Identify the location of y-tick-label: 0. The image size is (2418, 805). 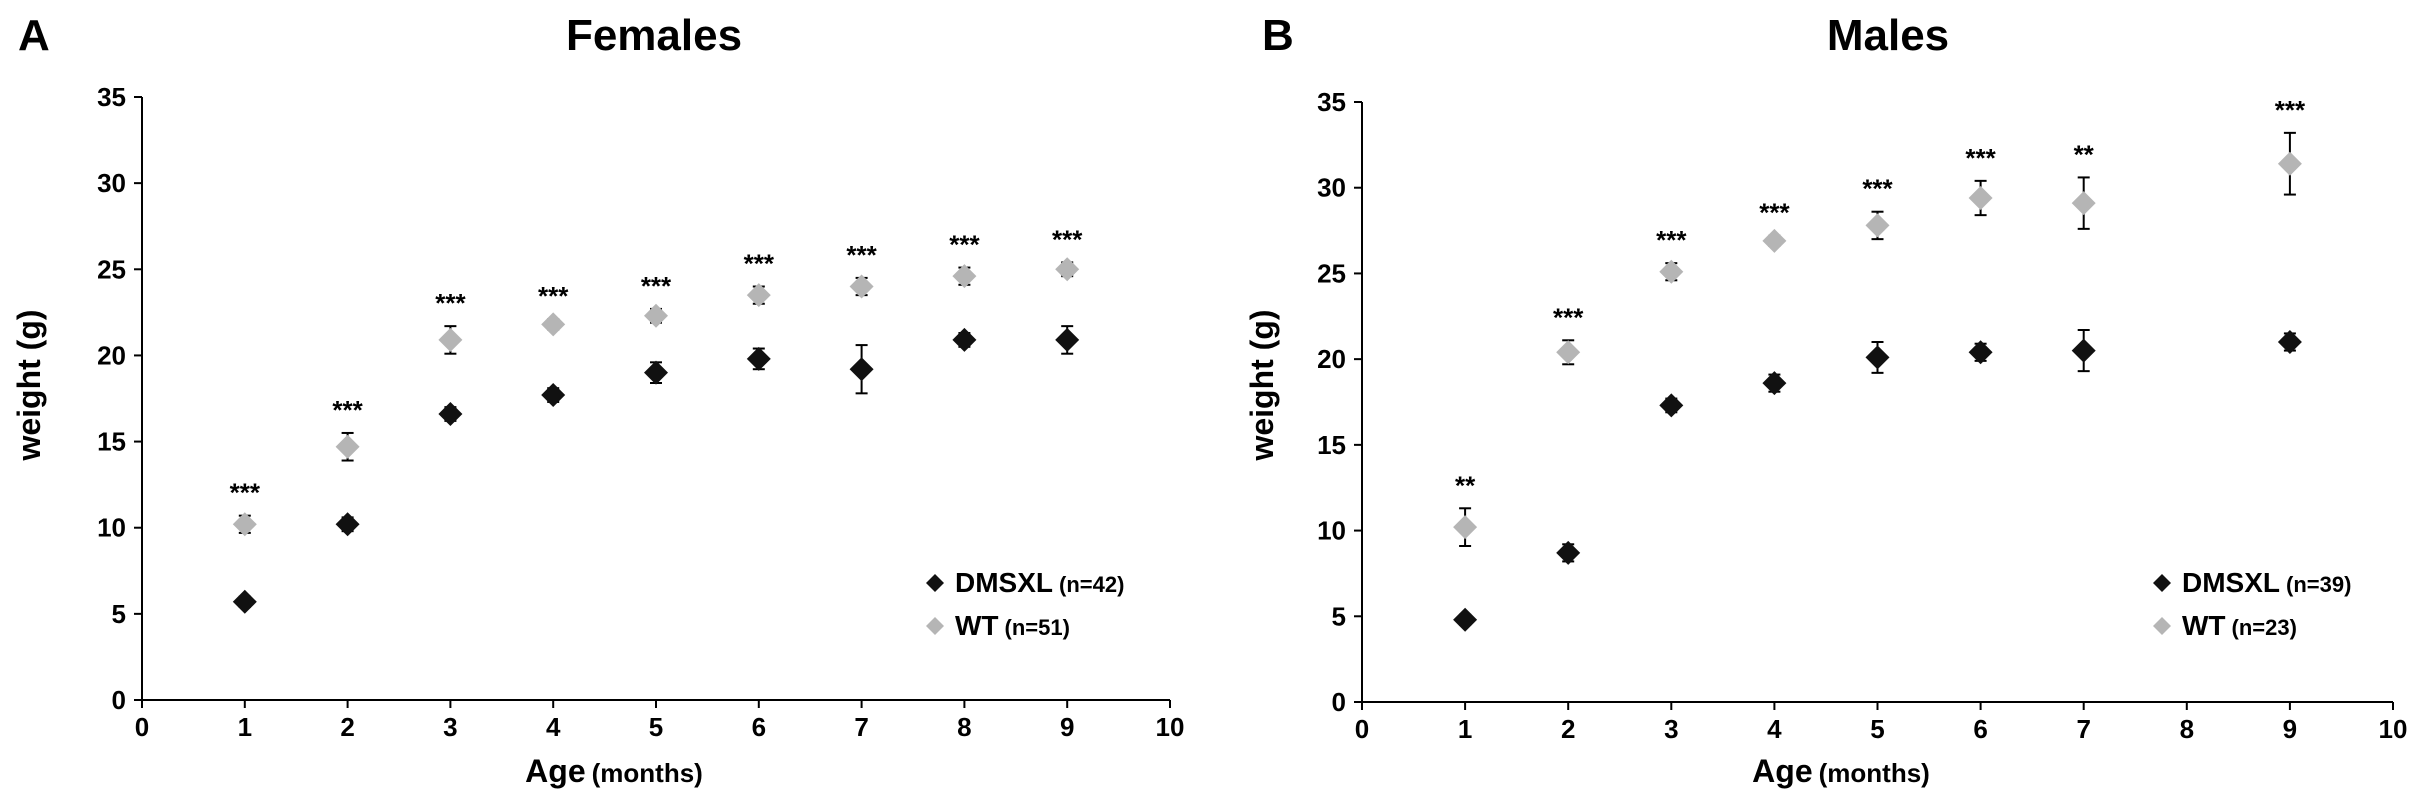
(119, 700).